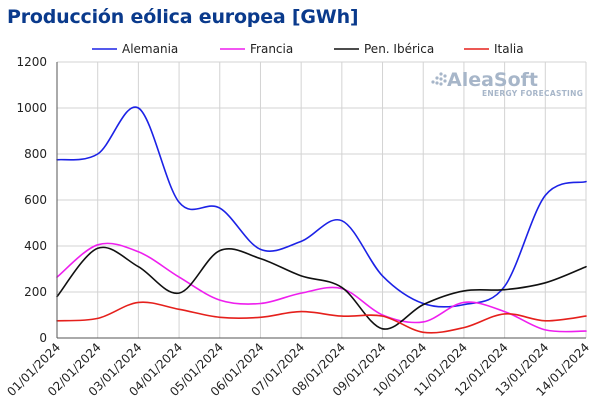 The width and height of the screenshot is (600, 418). I want to click on logo-name: AleaSoft, so click(492, 80).